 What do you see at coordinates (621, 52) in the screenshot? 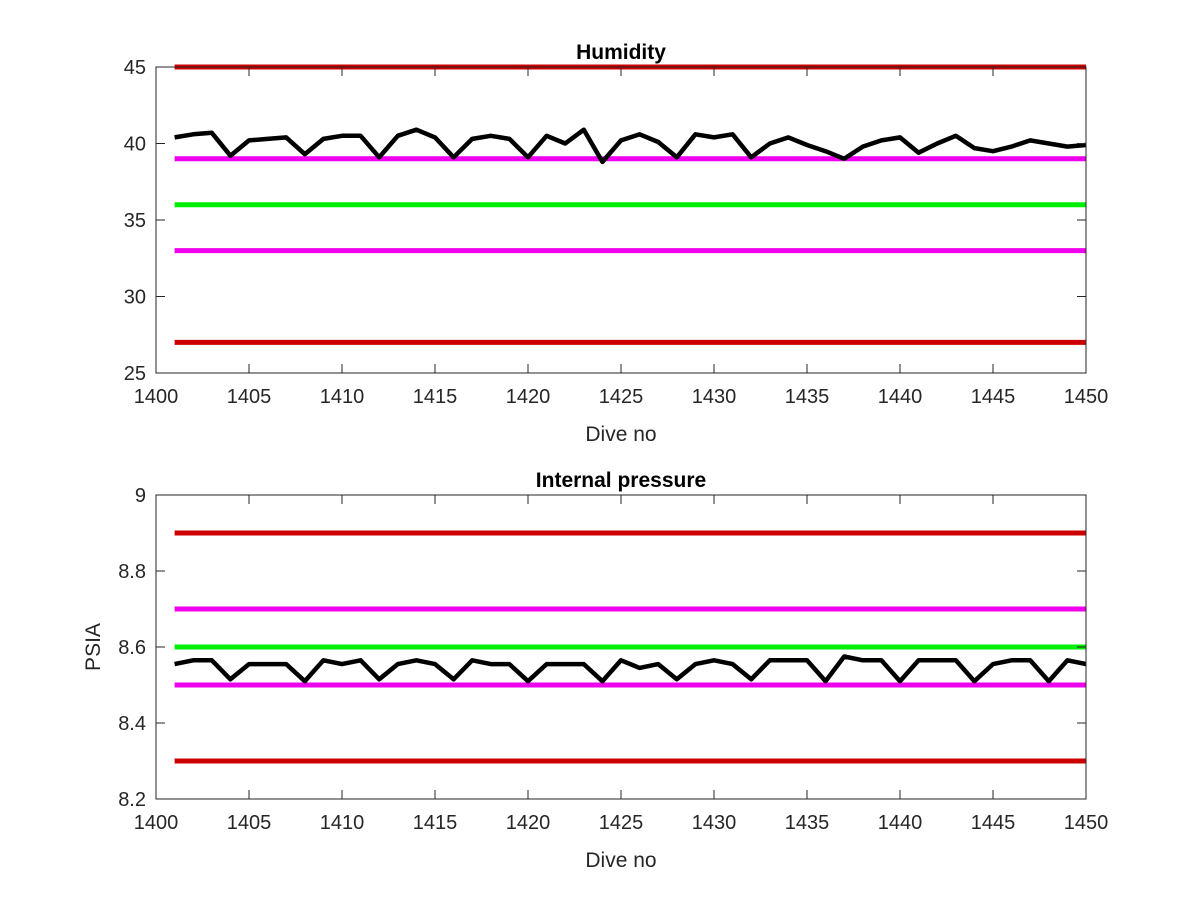
I see `chart-title: Humidity` at bounding box center [621, 52].